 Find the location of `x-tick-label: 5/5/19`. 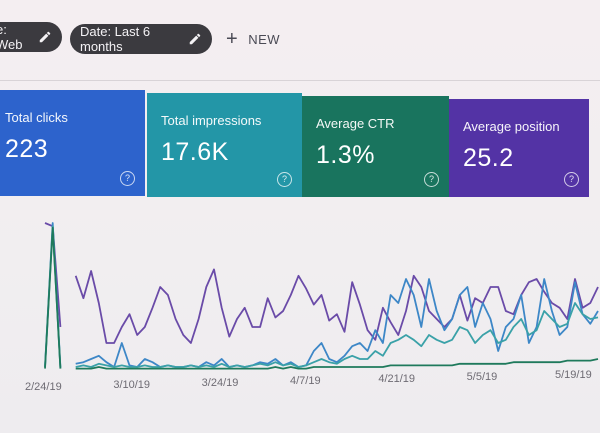

x-tick-label: 5/5/19 is located at coordinates (482, 377).